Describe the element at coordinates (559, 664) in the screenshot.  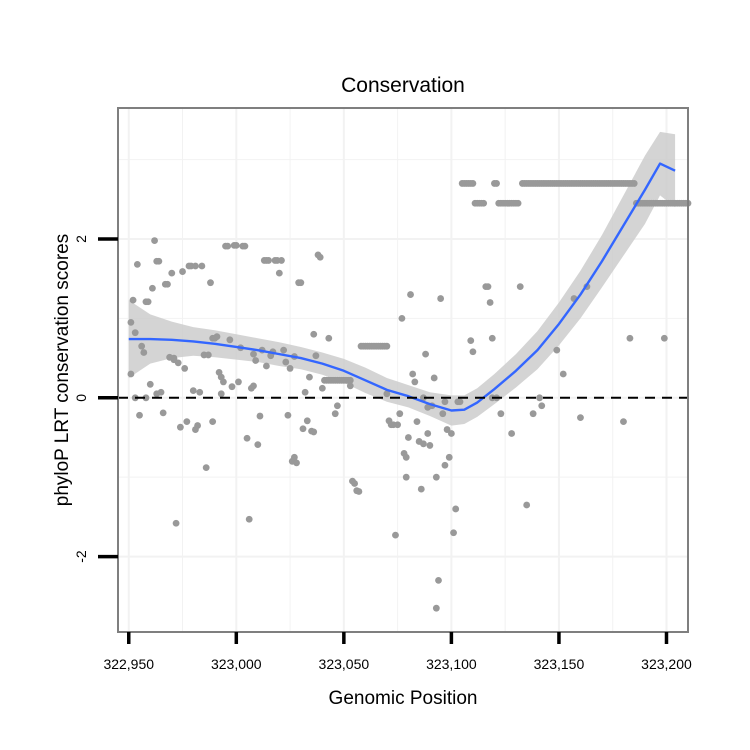
I see `x-tick-label-4: 323,150` at that location.